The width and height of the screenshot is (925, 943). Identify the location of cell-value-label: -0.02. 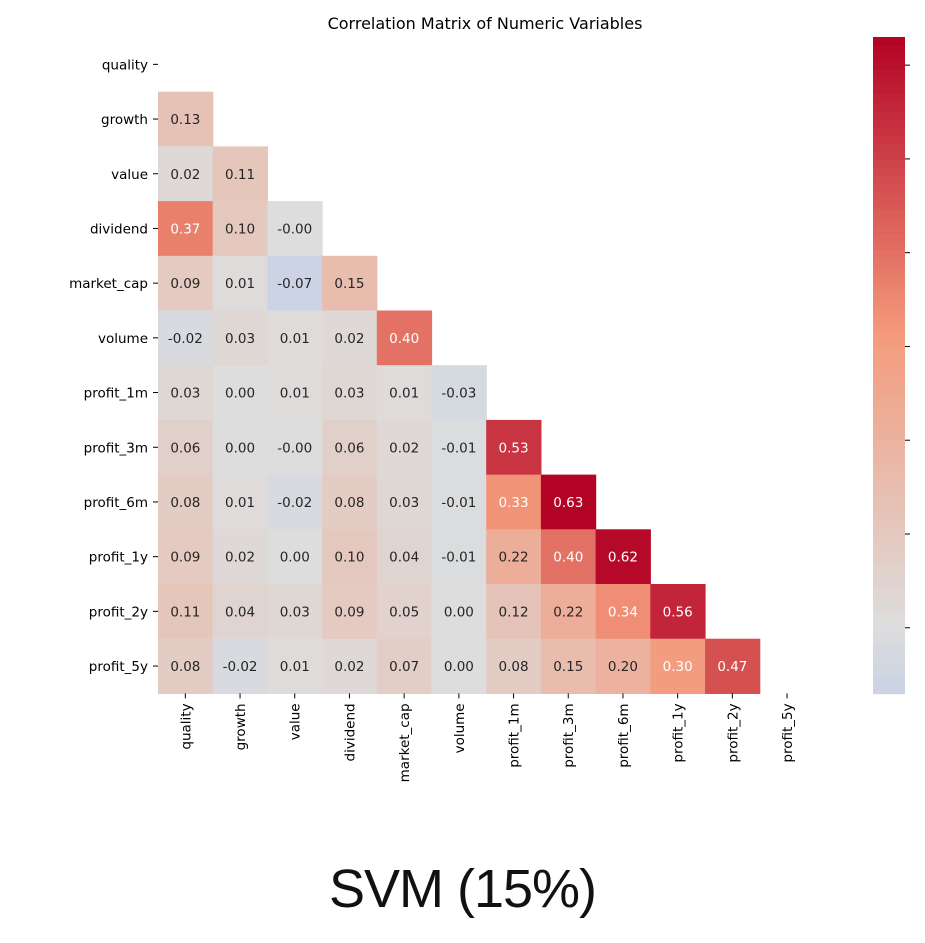
(294, 503).